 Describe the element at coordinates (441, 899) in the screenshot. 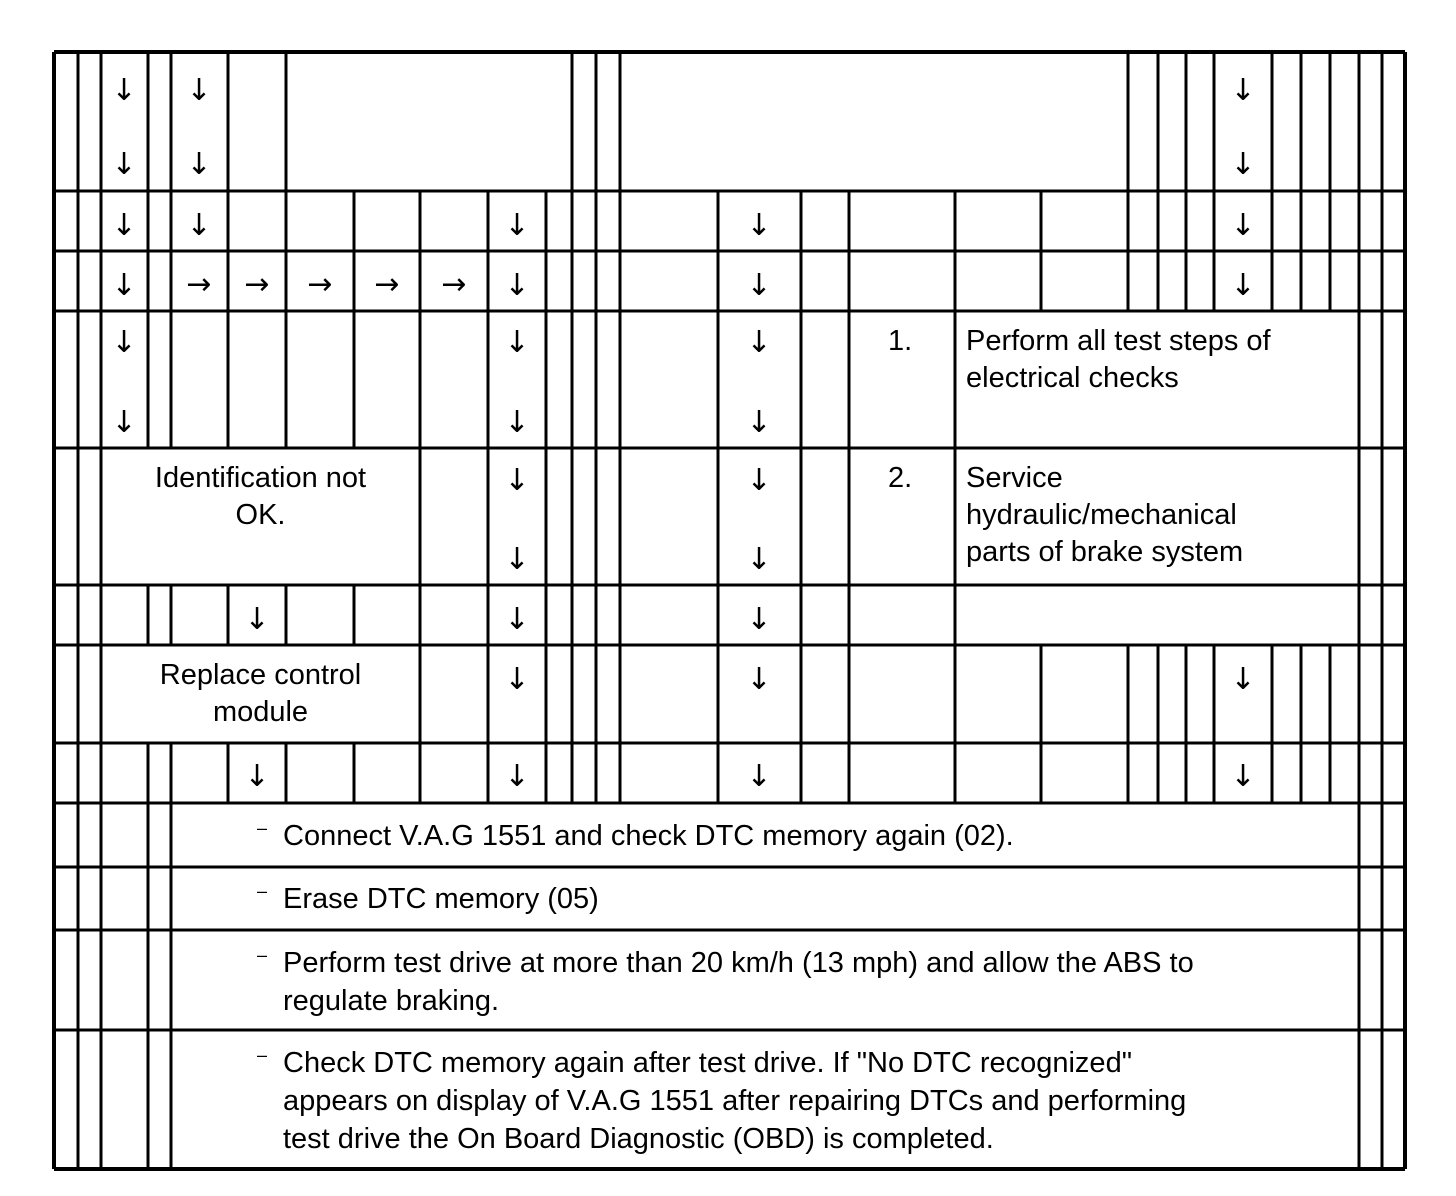

I see `instruction-step: Erase DTC memory (05)` at that location.